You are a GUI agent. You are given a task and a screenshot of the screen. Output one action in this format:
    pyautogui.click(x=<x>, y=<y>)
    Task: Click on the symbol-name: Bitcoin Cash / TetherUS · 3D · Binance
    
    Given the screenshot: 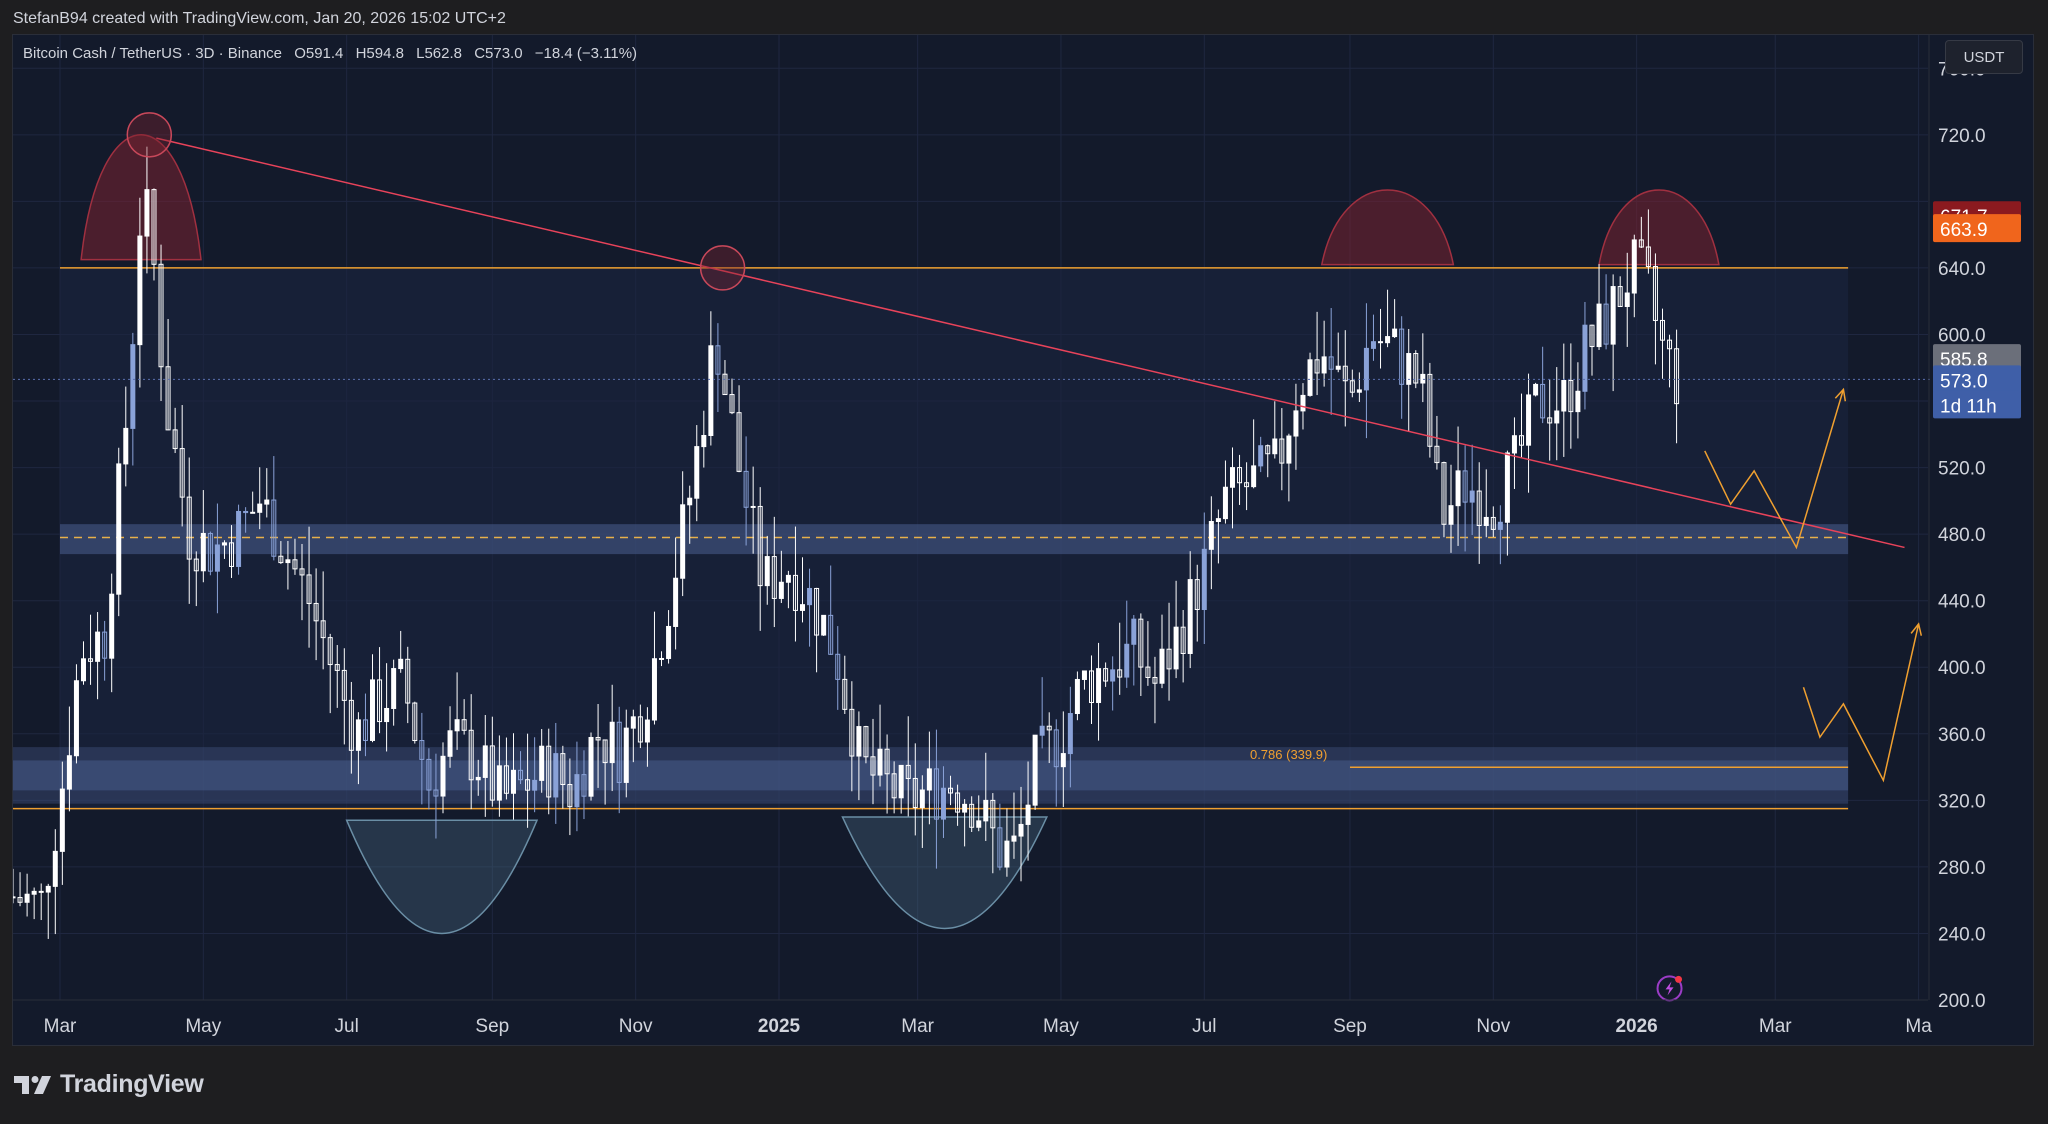 What is the action you would take?
    pyautogui.click(x=153, y=53)
    